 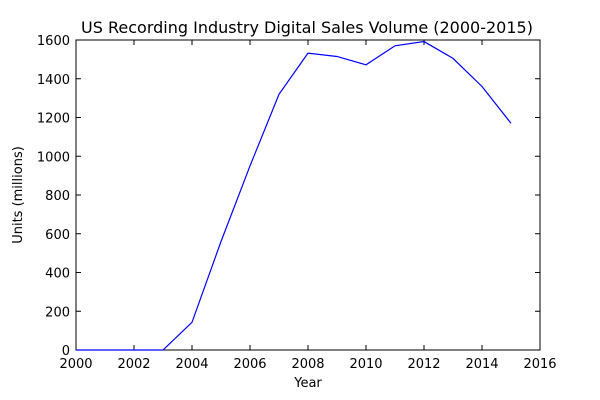 What do you see at coordinates (57, 274) in the screenshot?
I see `y-tick-label: 400` at bounding box center [57, 274].